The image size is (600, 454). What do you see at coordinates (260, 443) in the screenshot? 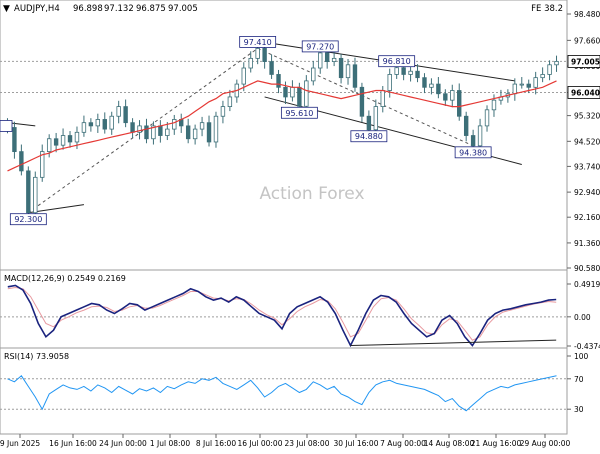
I see `x-tick-label: 16 Jul 00:00` at bounding box center [260, 443].